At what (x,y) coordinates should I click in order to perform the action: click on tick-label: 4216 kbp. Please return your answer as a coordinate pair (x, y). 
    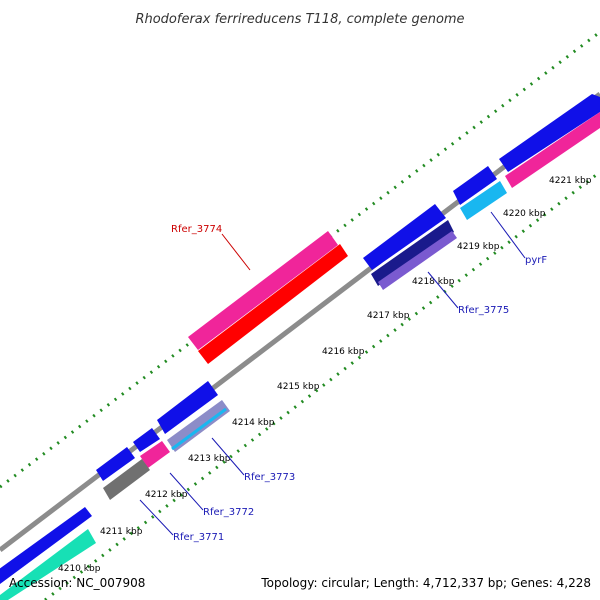
    Looking at the image, I should click on (343, 352).